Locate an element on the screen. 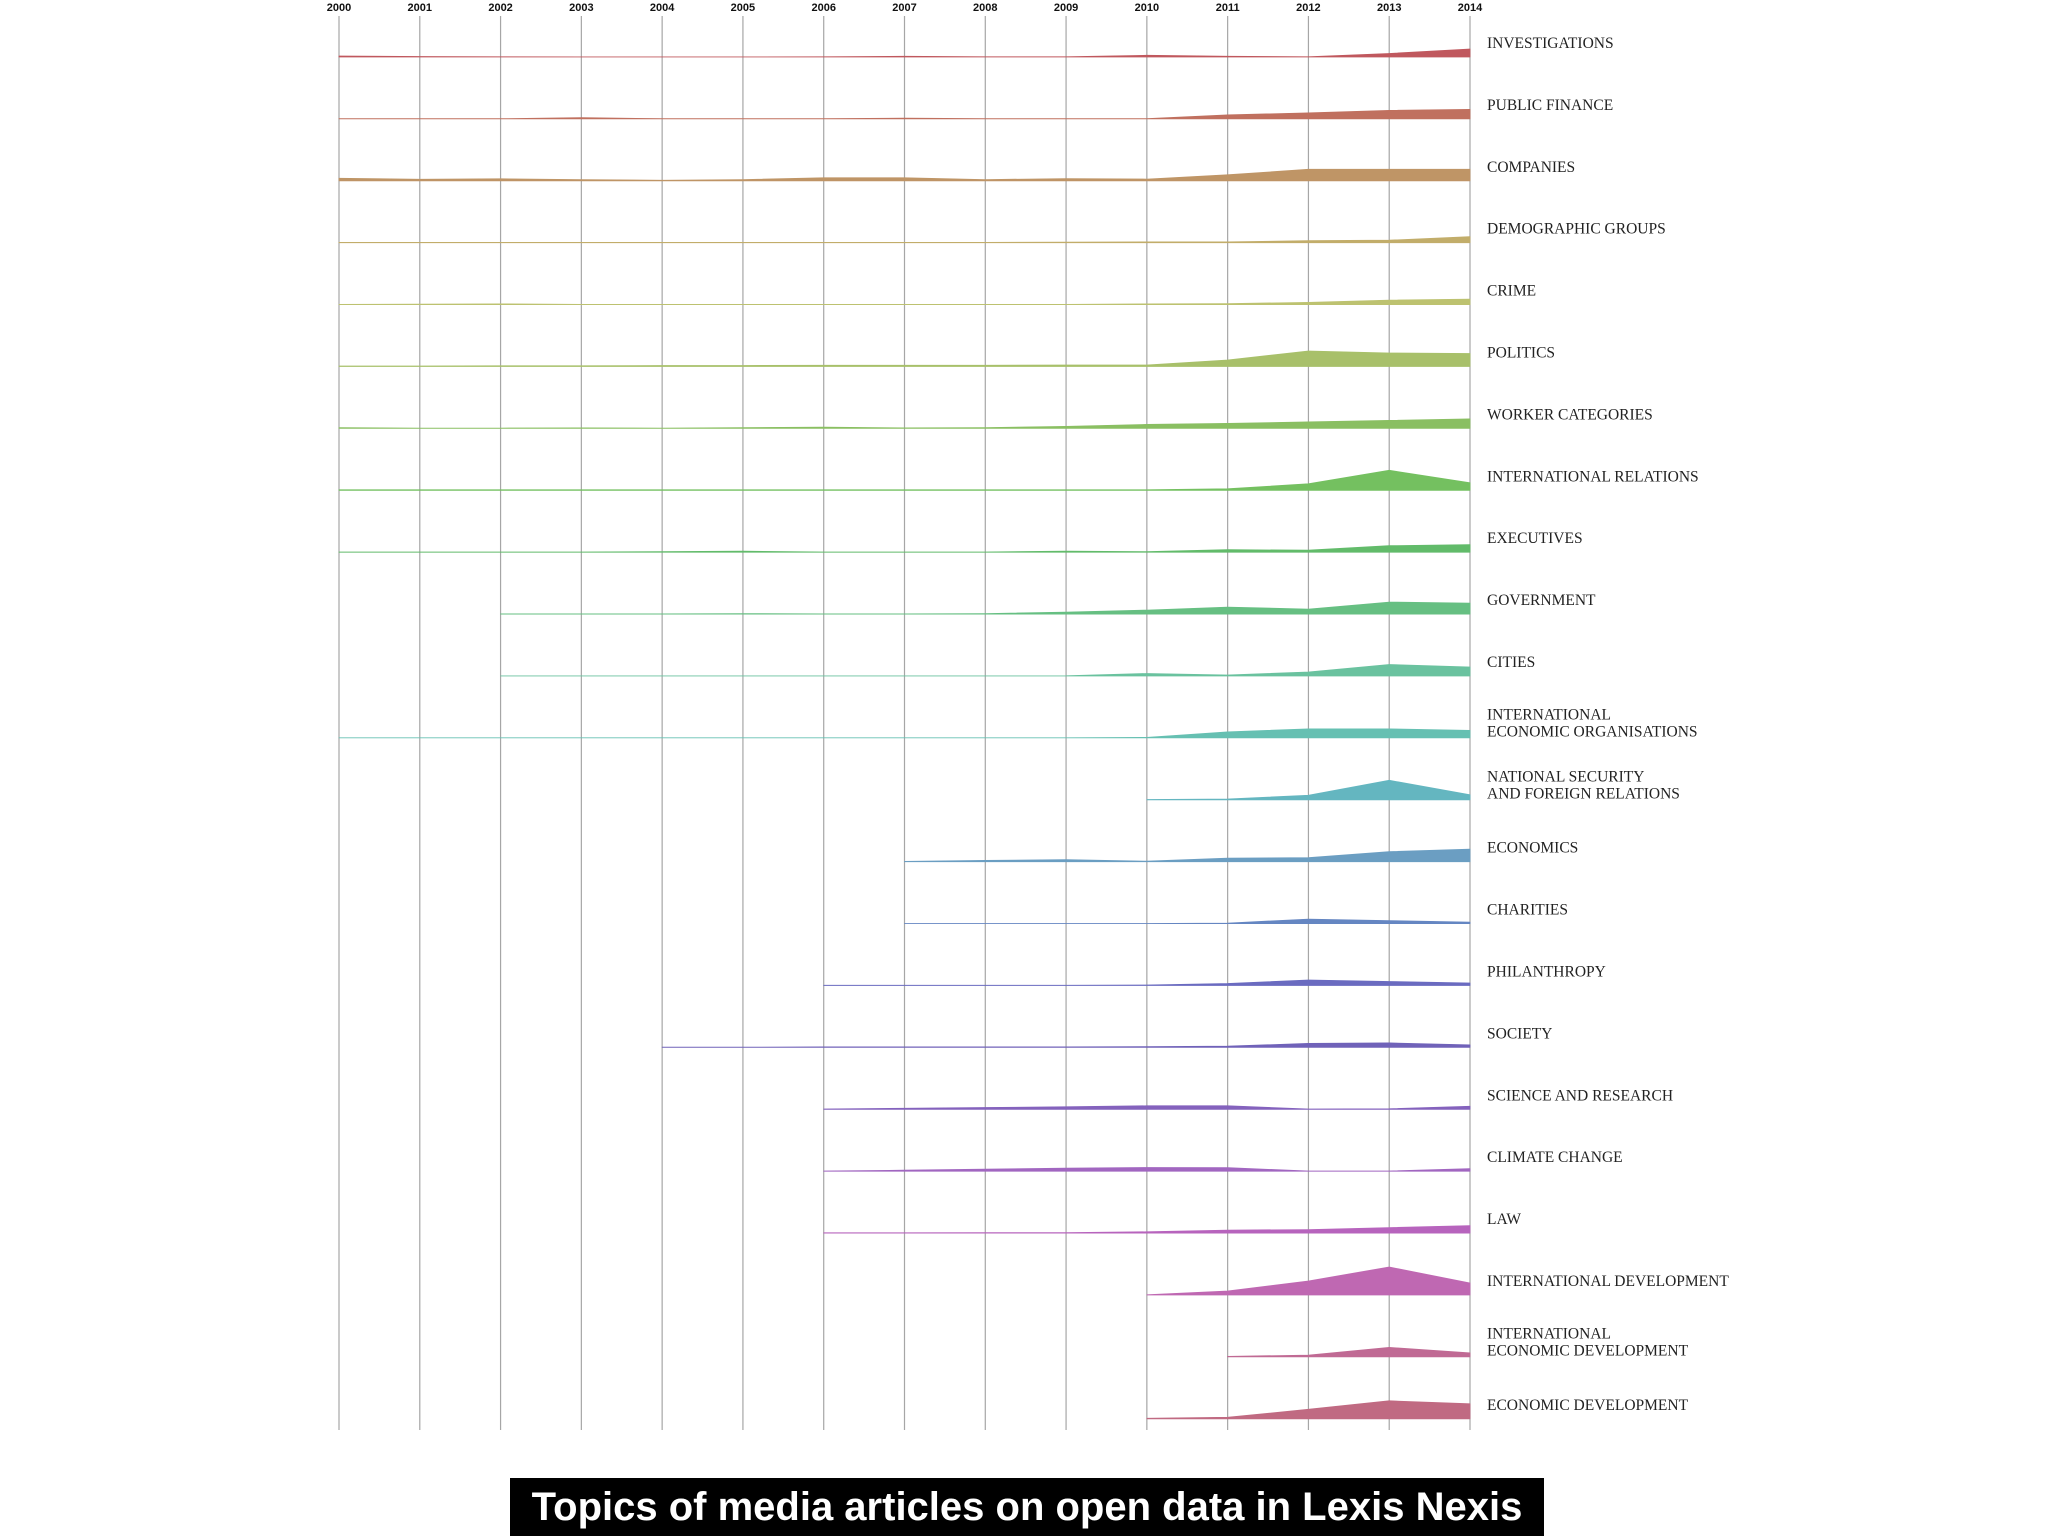  topic-label-line: INVESTIGATIONS is located at coordinates (1550, 43).